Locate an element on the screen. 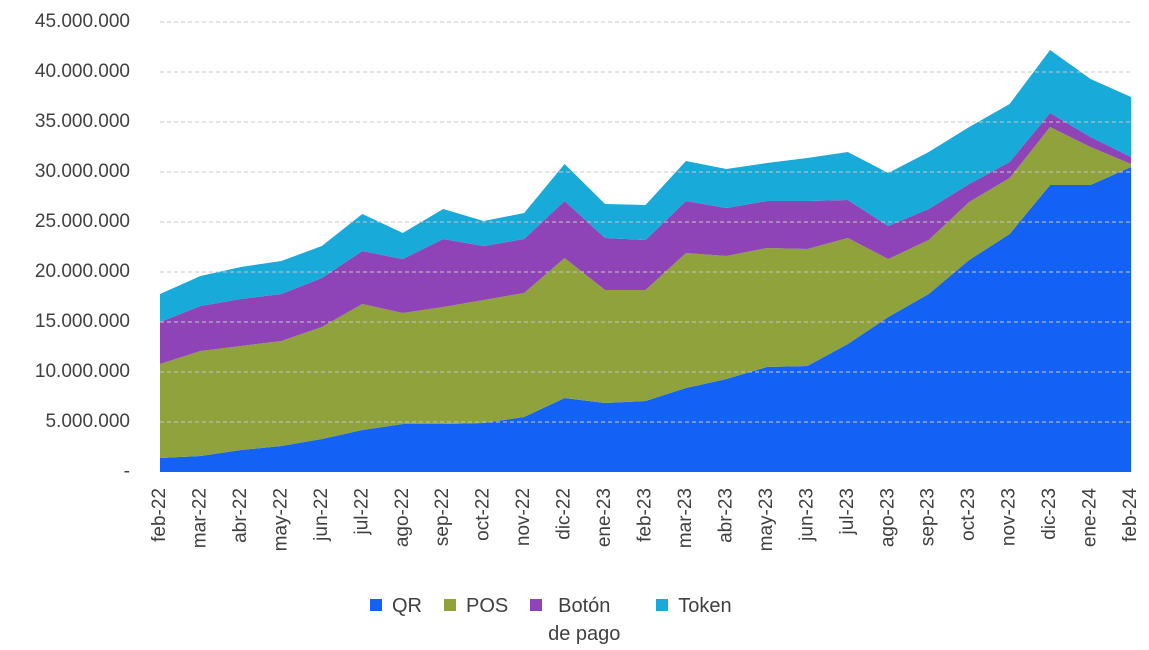  legend-label: POS is located at coordinates (487, 606).